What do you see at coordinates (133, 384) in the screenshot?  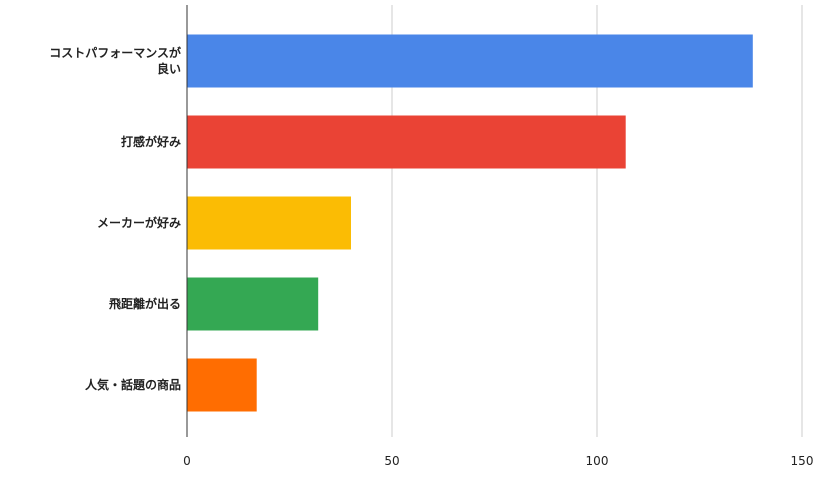 I see `category-label-5: 人気・話題の商品` at bounding box center [133, 384].